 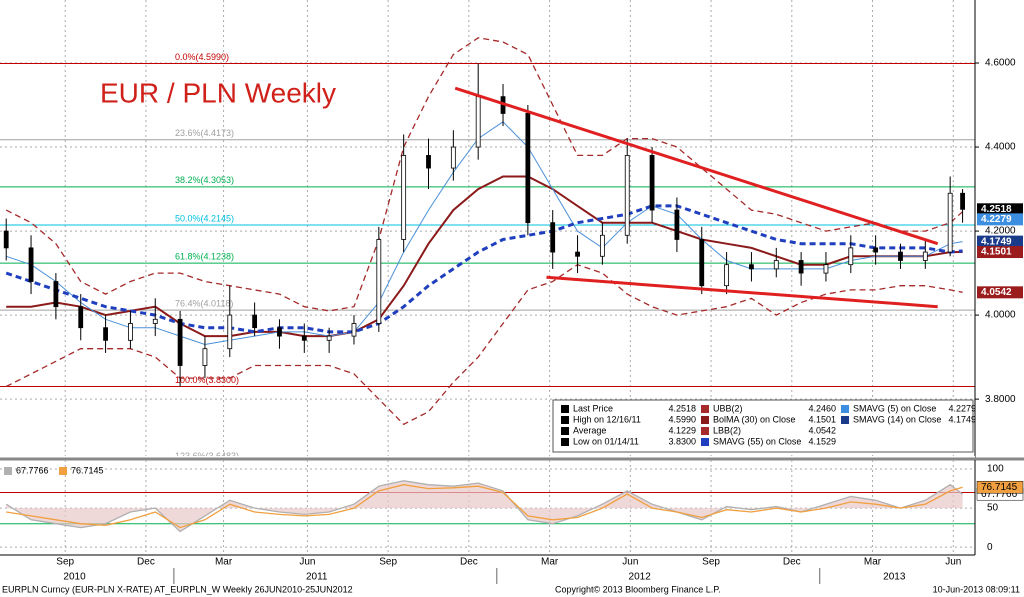 What do you see at coordinates (962, 419) in the screenshot?
I see `legend-value: 4.1749` at bounding box center [962, 419].